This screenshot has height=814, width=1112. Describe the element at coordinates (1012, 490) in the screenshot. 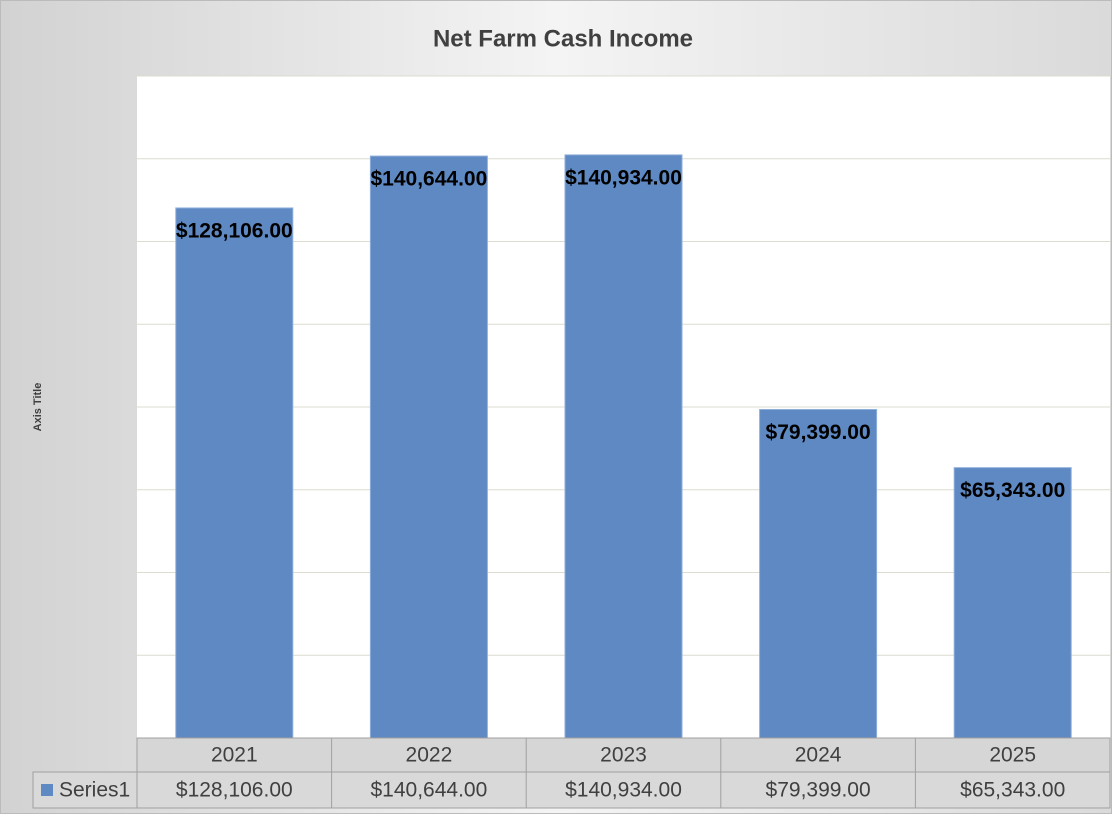

I see `data-label: $65,343.00` at that location.